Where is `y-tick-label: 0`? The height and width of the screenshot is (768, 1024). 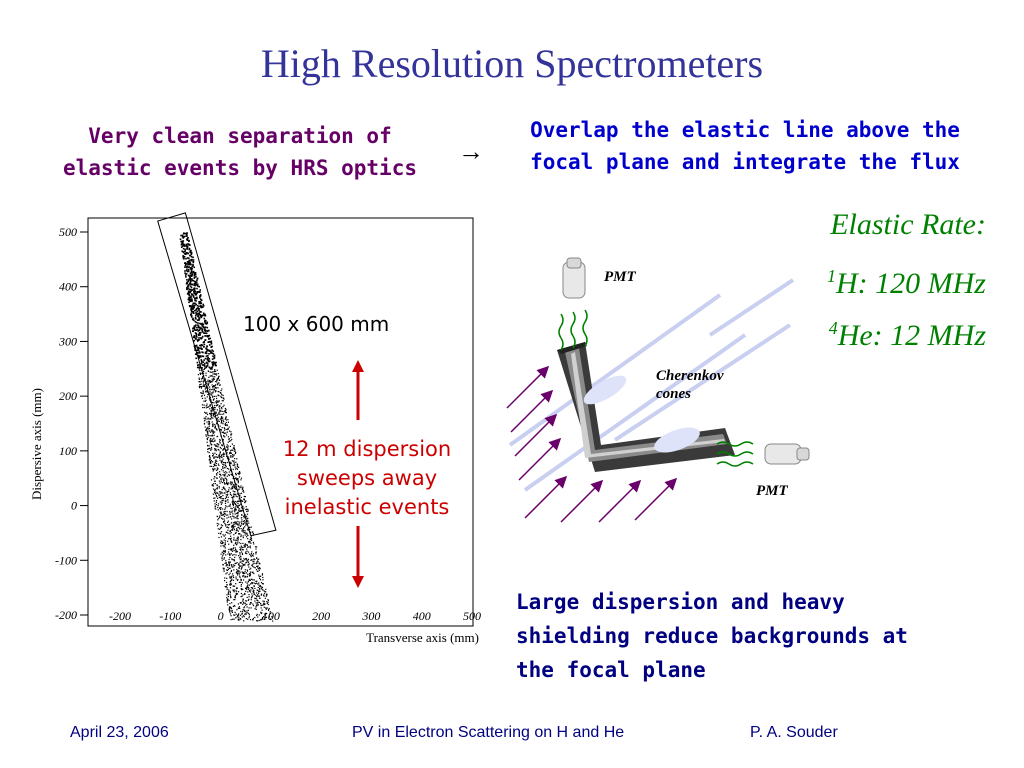 y-tick-label: 0 is located at coordinates (74, 506).